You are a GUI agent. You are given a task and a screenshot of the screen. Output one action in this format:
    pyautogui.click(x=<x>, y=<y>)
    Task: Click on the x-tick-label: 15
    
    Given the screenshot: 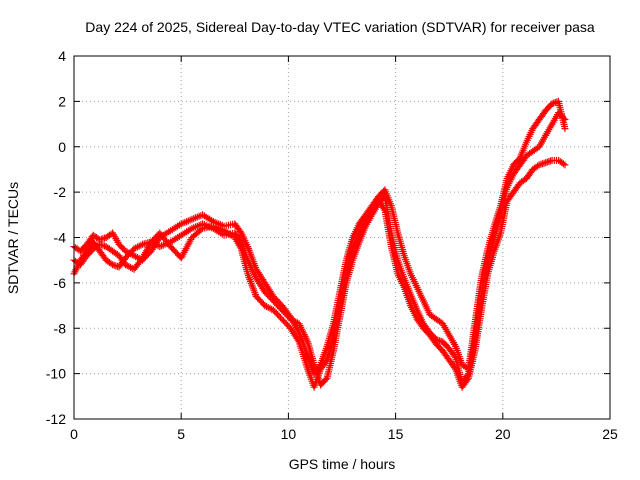 What is the action you would take?
    pyautogui.click(x=396, y=434)
    